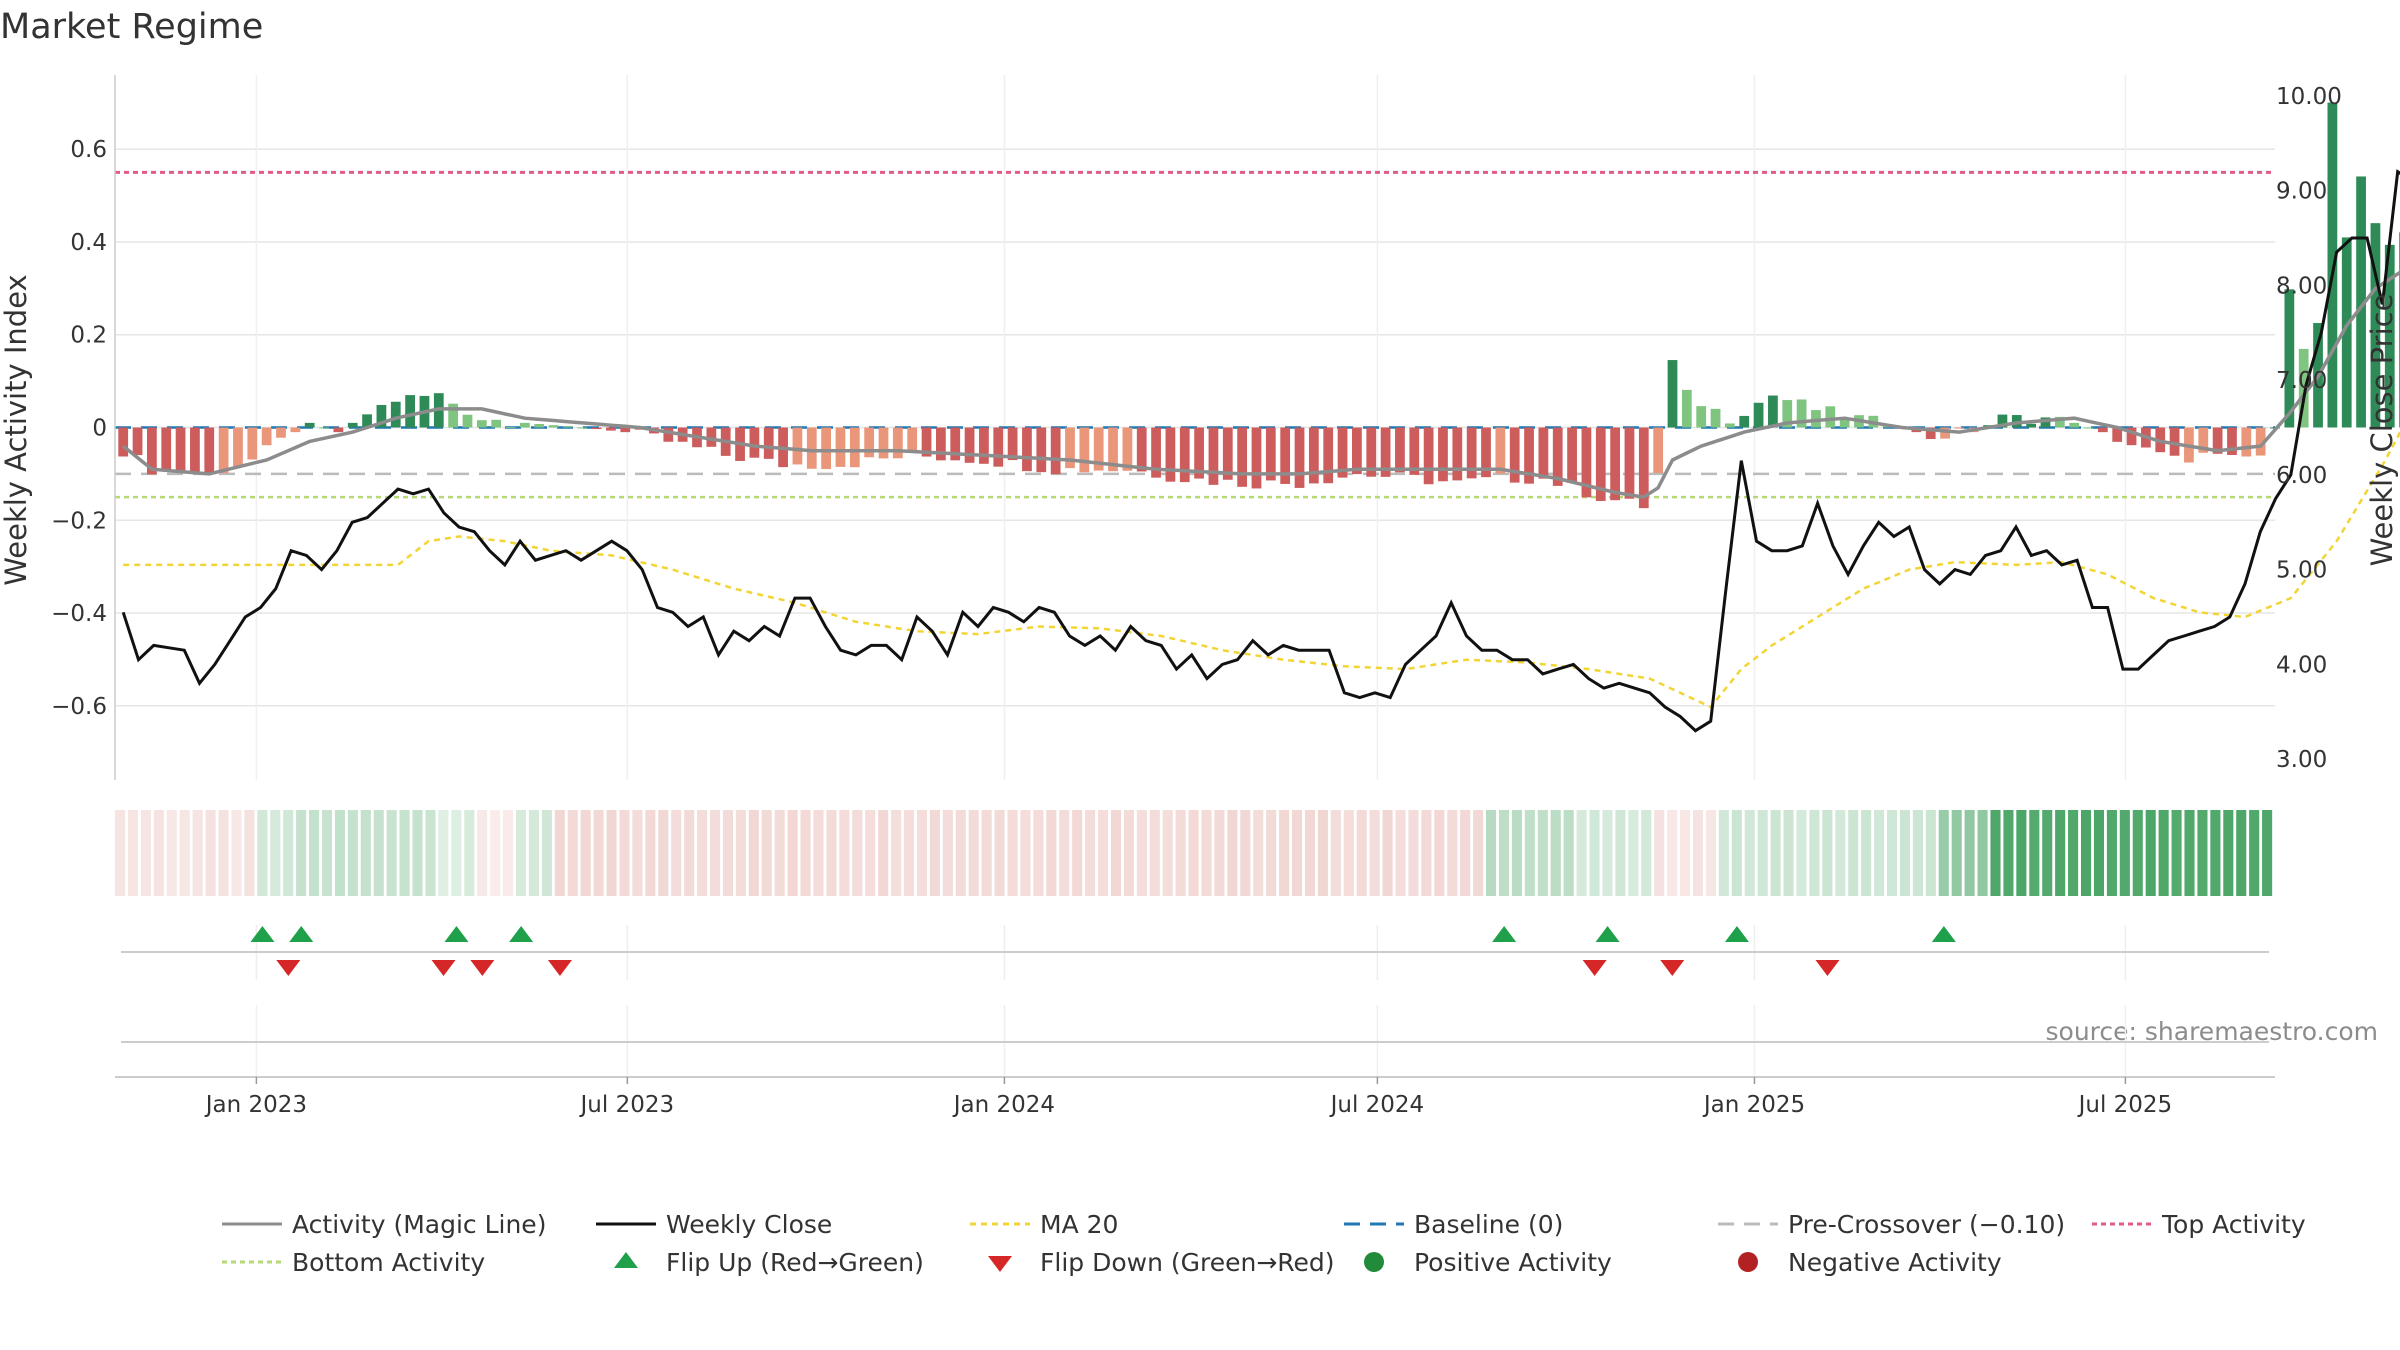  What do you see at coordinates (2301, 381) in the screenshot?
I see `y-right-tick-label: 7.00` at bounding box center [2301, 381].